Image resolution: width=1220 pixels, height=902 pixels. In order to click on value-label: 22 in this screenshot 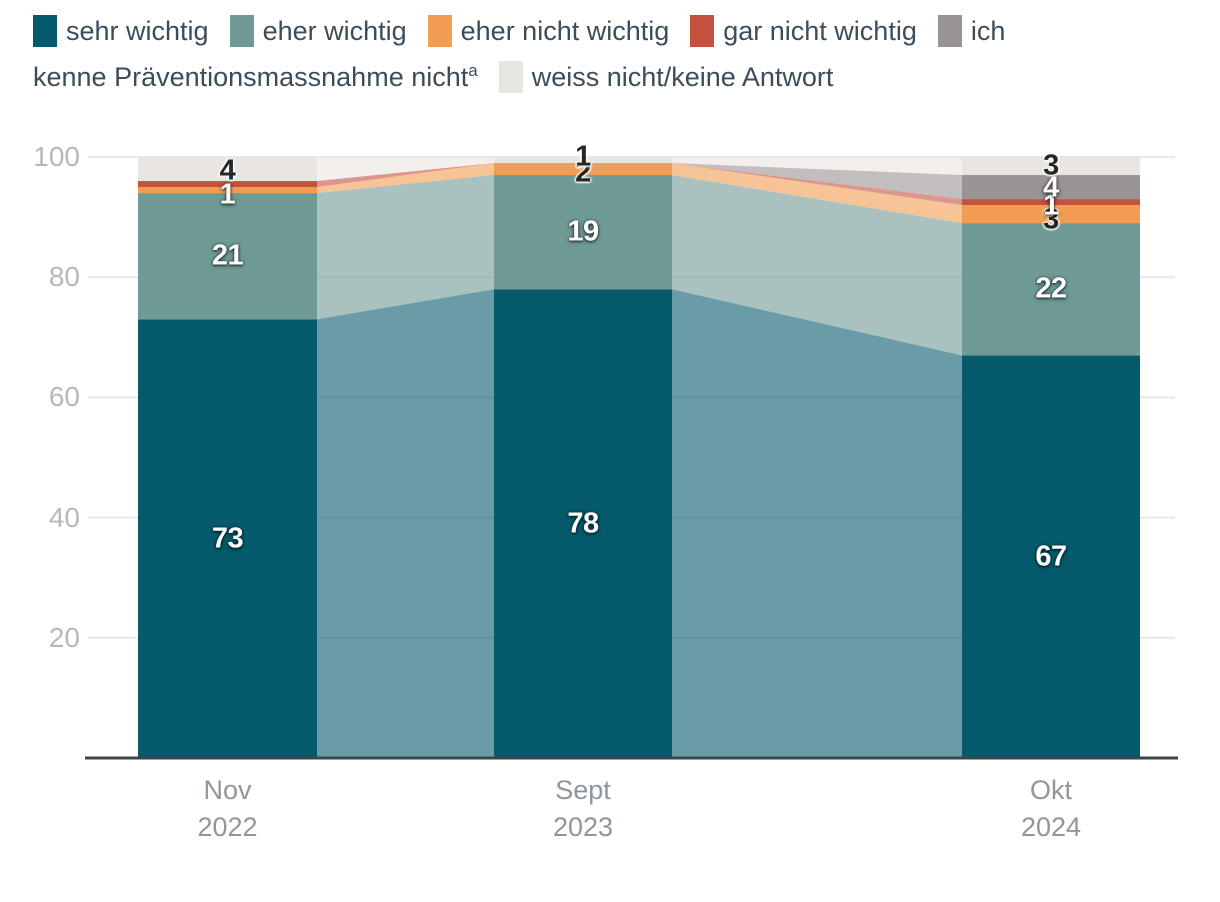, I will do `click(1051, 288)`.